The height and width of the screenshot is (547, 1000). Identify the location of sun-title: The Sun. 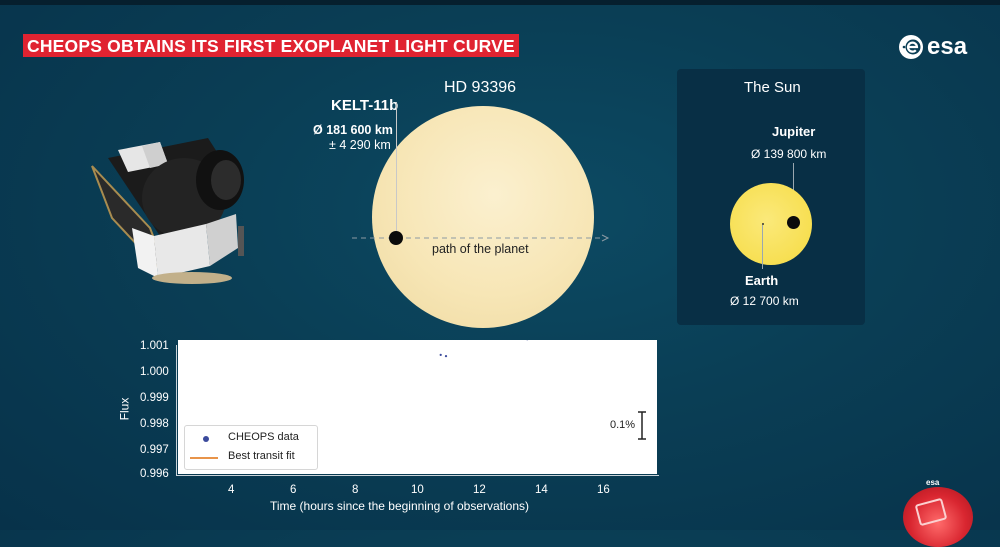
(772, 87).